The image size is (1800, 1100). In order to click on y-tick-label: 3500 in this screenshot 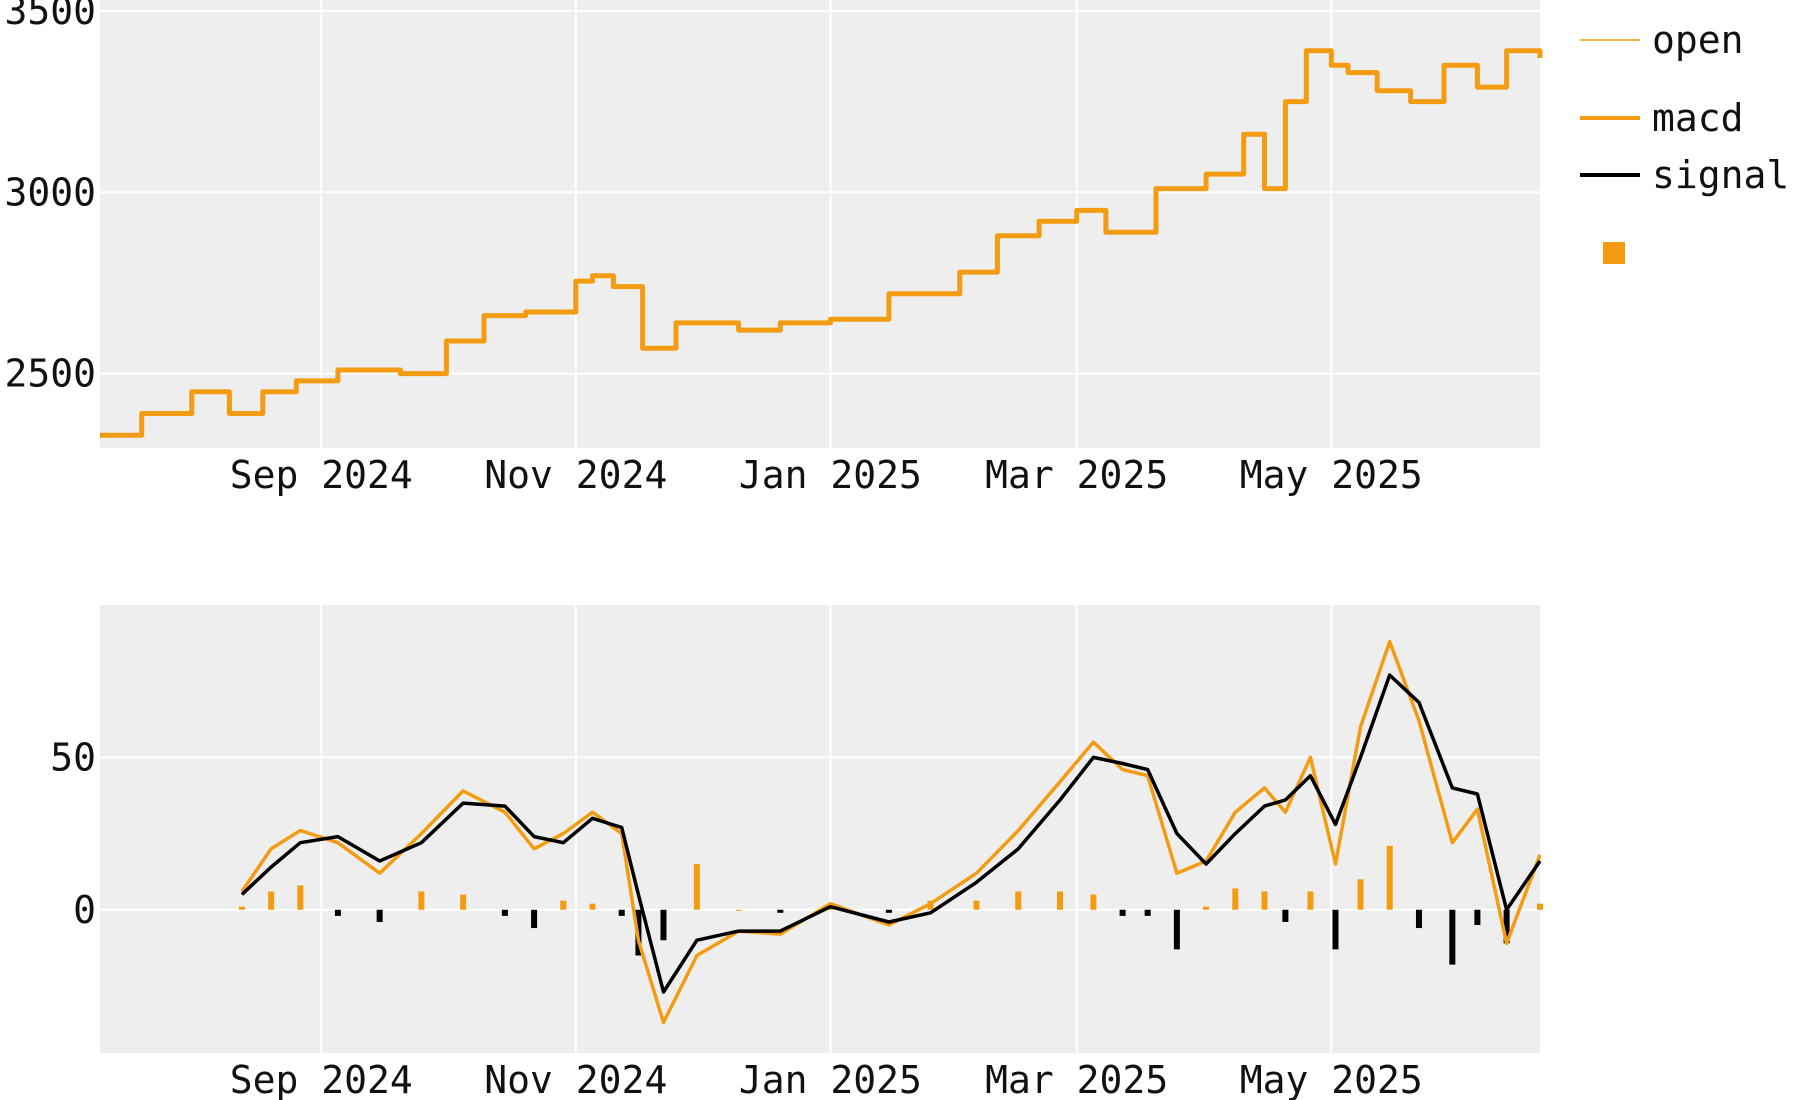, I will do `click(50, 16)`.